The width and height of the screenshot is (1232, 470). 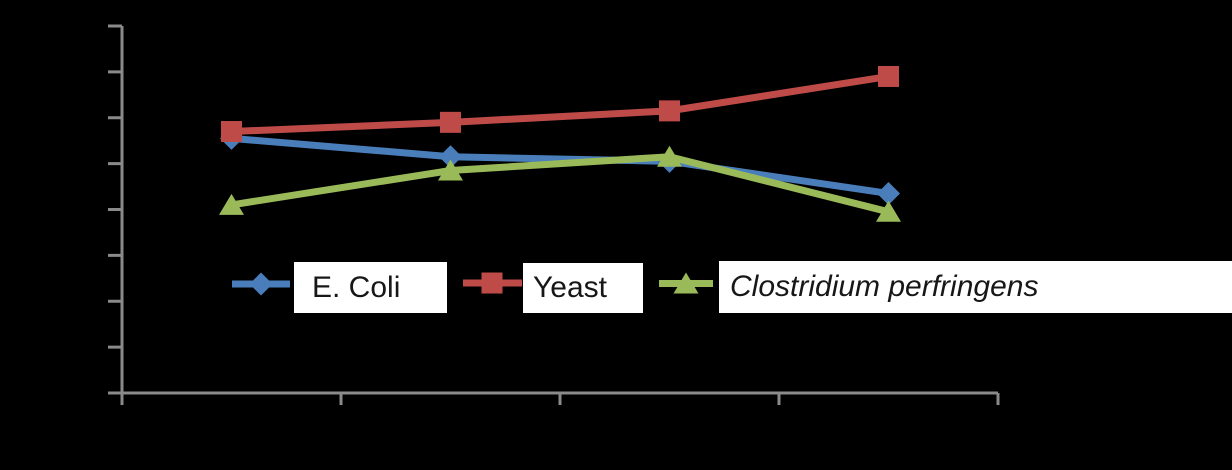 I want to click on series-line-yeast, so click(x=560, y=104).